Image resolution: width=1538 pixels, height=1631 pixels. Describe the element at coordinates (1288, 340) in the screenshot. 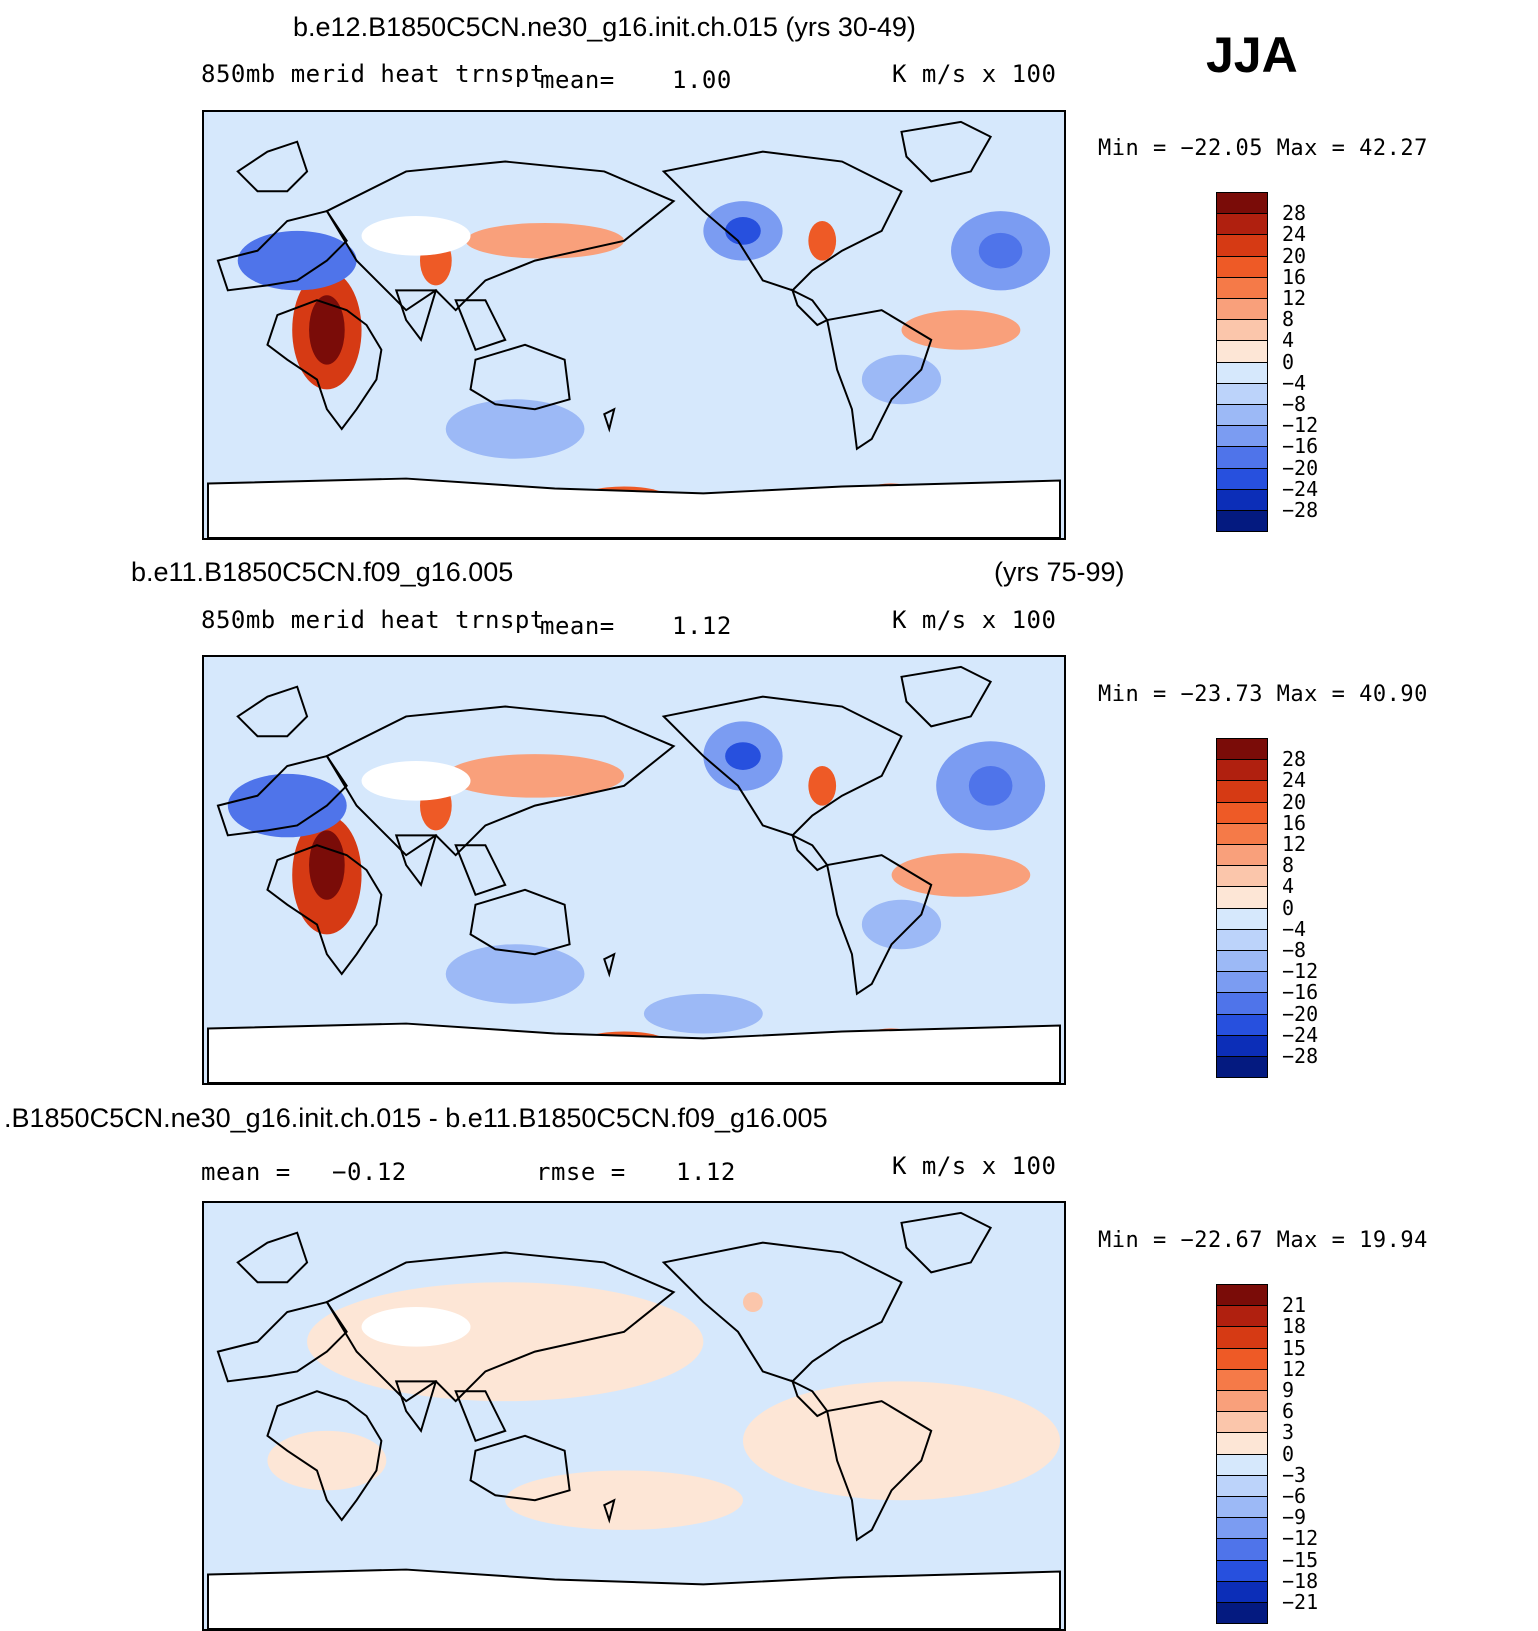

I see `colorbar-tick-label: 4` at that location.